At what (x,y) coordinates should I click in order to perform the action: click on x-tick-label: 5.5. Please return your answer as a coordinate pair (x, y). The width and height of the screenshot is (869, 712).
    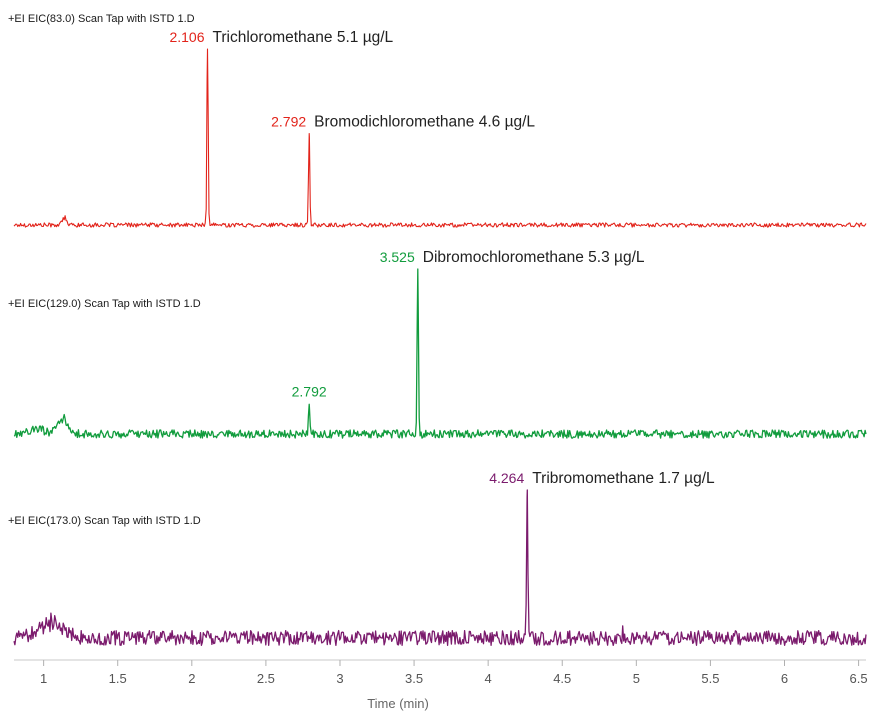
    Looking at the image, I should click on (710, 678).